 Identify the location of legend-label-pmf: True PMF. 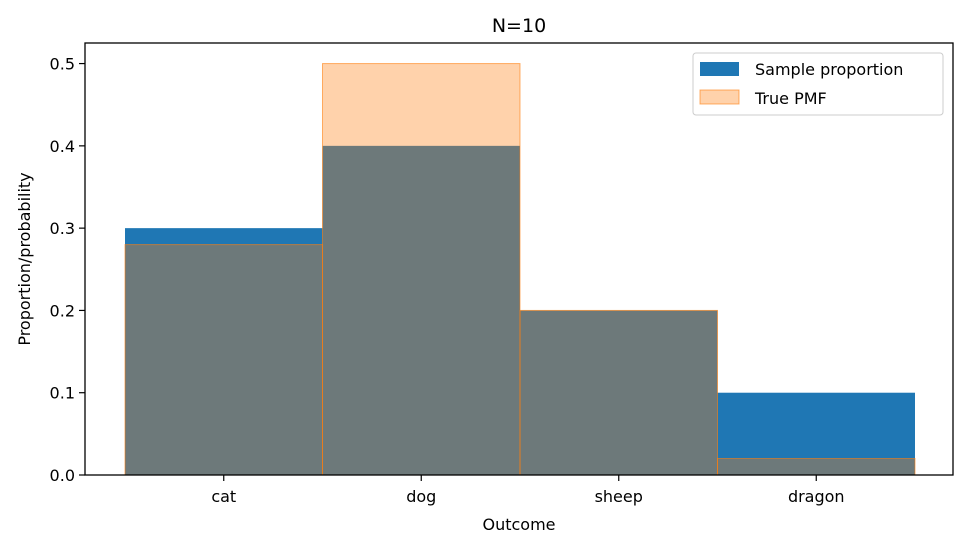
(790, 98).